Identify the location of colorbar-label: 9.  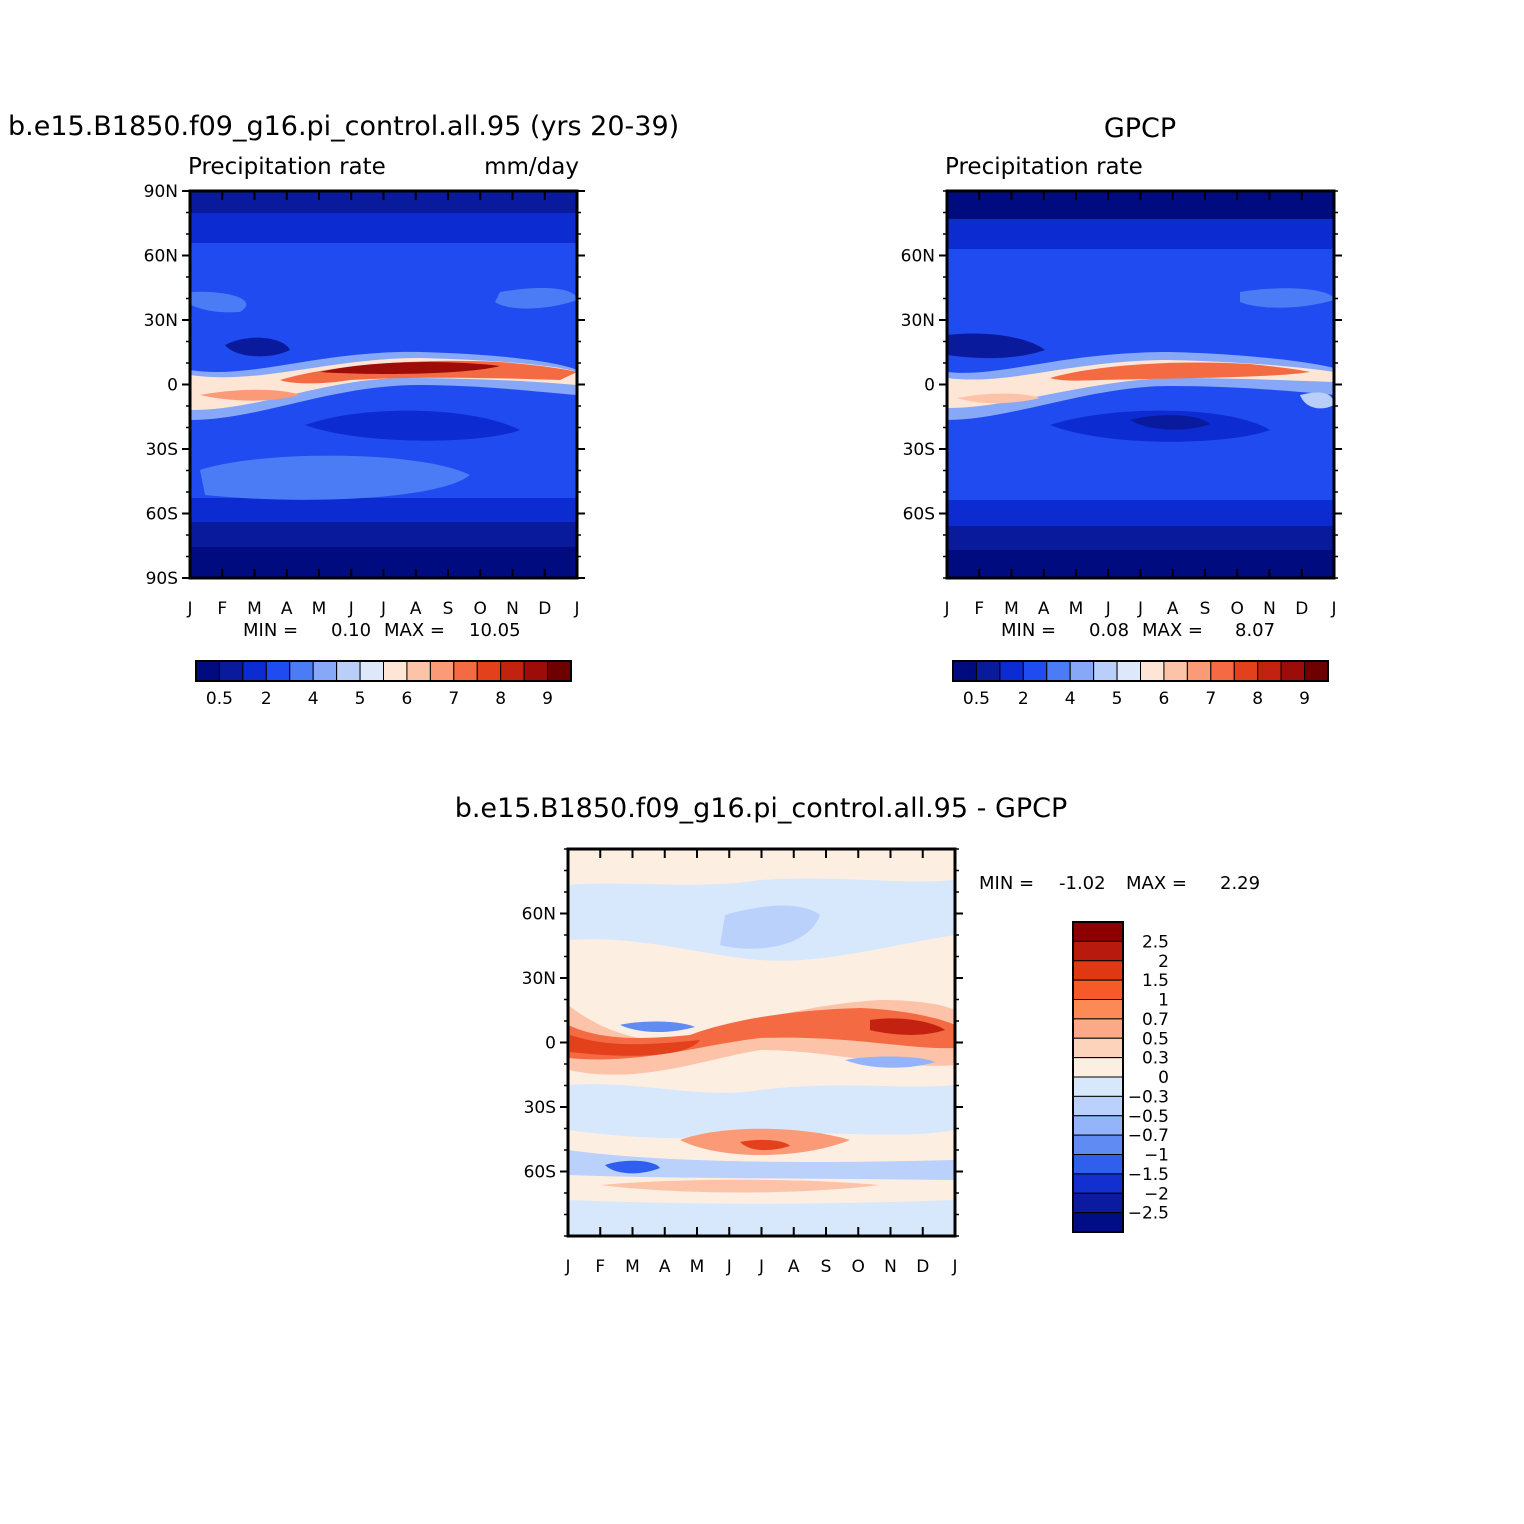
(1304, 699).